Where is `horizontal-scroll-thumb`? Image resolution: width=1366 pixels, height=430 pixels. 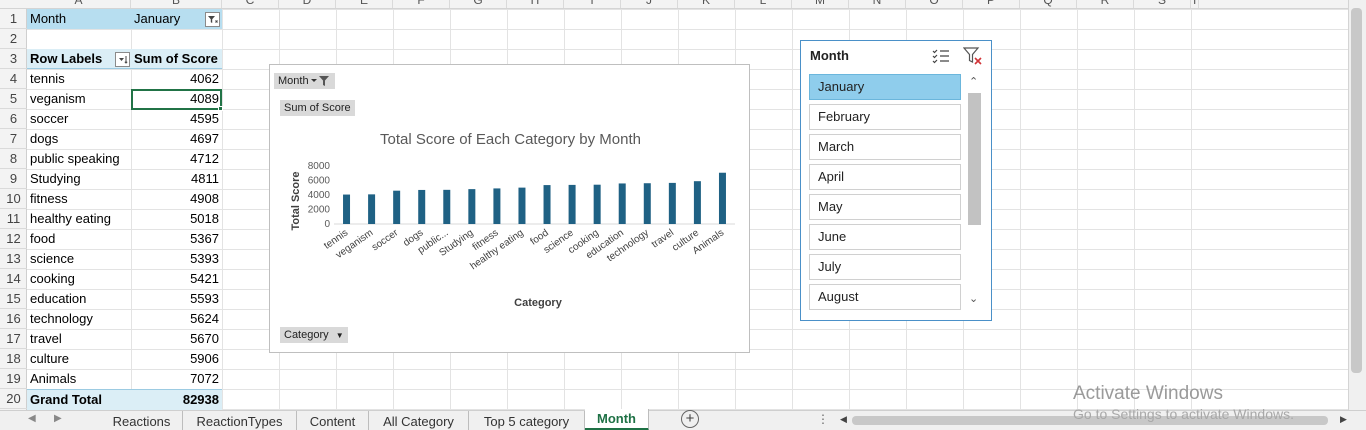 horizontal-scroll-thumb is located at coordinates (1090, 420).